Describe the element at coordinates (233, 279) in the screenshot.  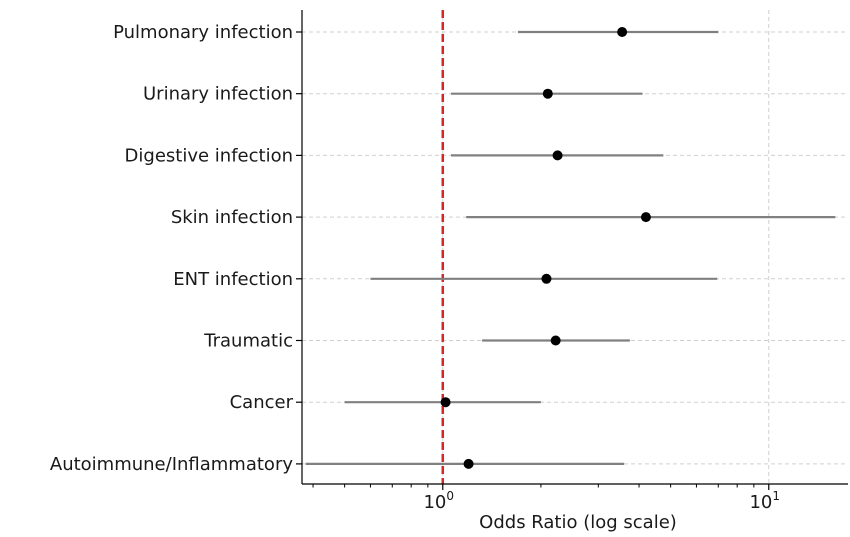
I see `category-label: ENT infection` at that location.